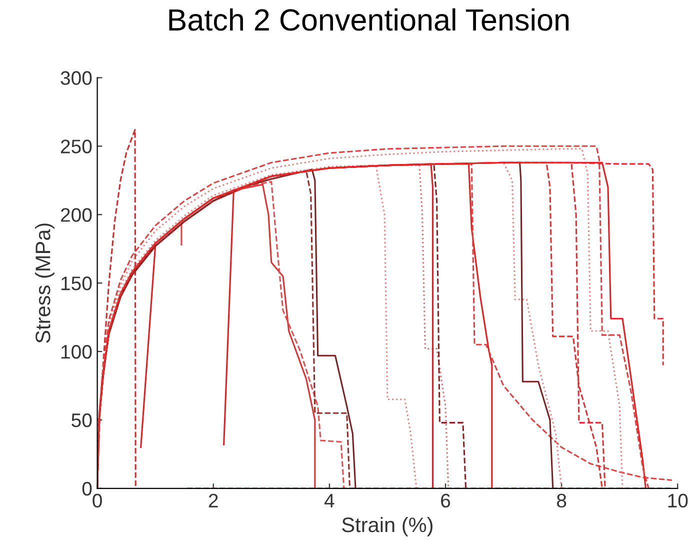  Describe the element at coordinates (82, 420) in the screenshot. I see `y-tick-label: 50` at that location.